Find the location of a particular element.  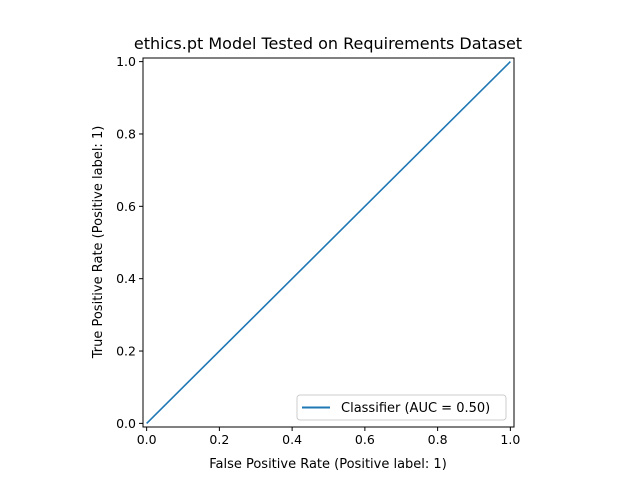

x-tick-label: 1.0 is located at coordinates (510, 439).